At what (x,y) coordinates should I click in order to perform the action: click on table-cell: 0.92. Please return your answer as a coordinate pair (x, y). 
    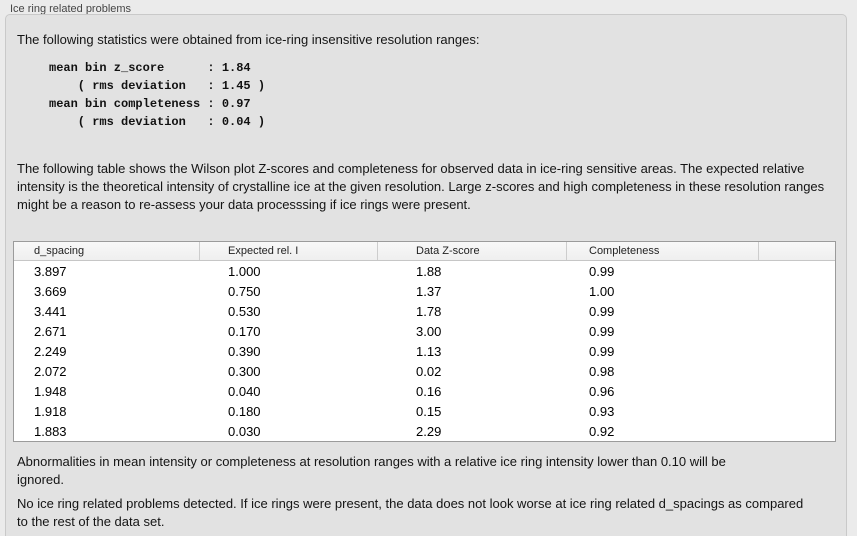
    Looking at the image, I should click on (602, 431).